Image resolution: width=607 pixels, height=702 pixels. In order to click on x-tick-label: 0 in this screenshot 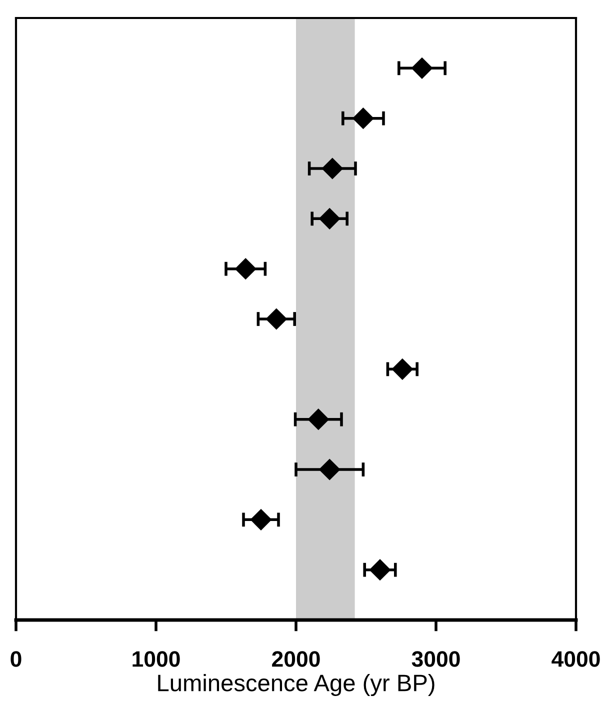, I will do `click(16, 659)`.